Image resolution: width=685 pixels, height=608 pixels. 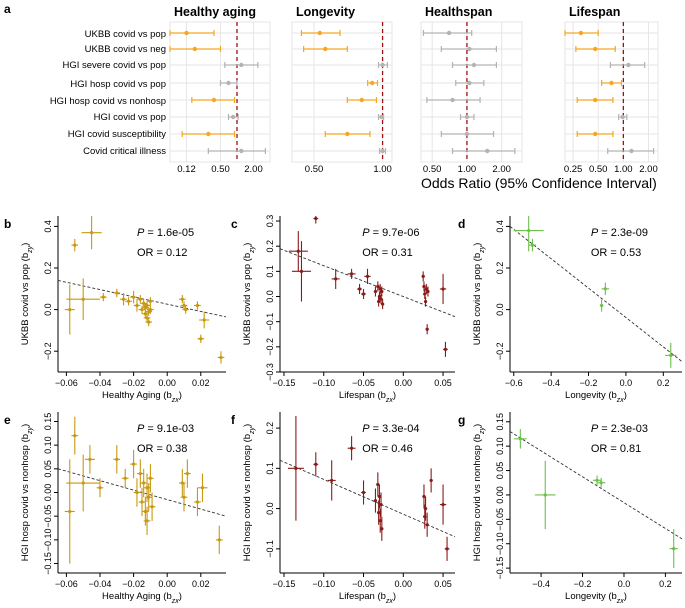 I want to click on forest-tick-label: 0.50, so click(x=314, y=169).